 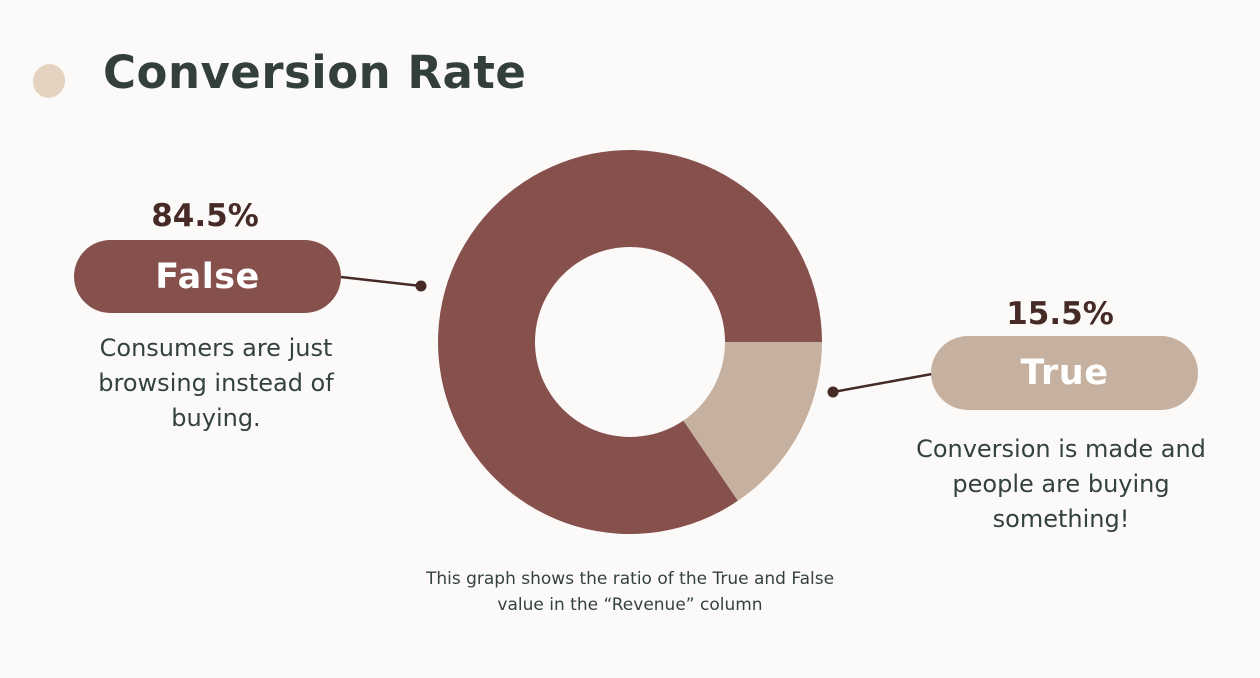 What do you see at coordinates (315, 72) in the screenshot?
I see `page-title: Conversion Rate` at bounding box center [315, 72].